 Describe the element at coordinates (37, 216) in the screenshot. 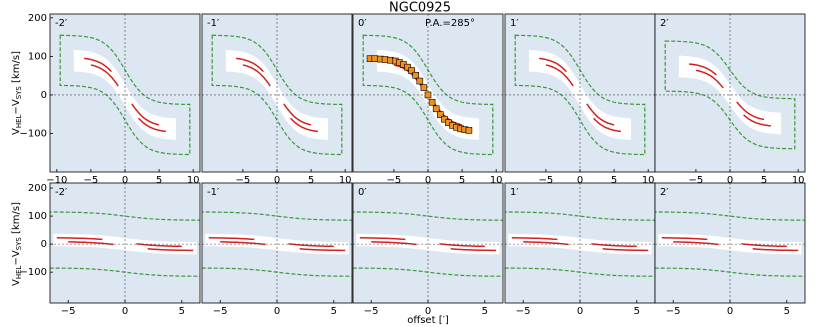

I see `y-tick-label: 100` at that location.